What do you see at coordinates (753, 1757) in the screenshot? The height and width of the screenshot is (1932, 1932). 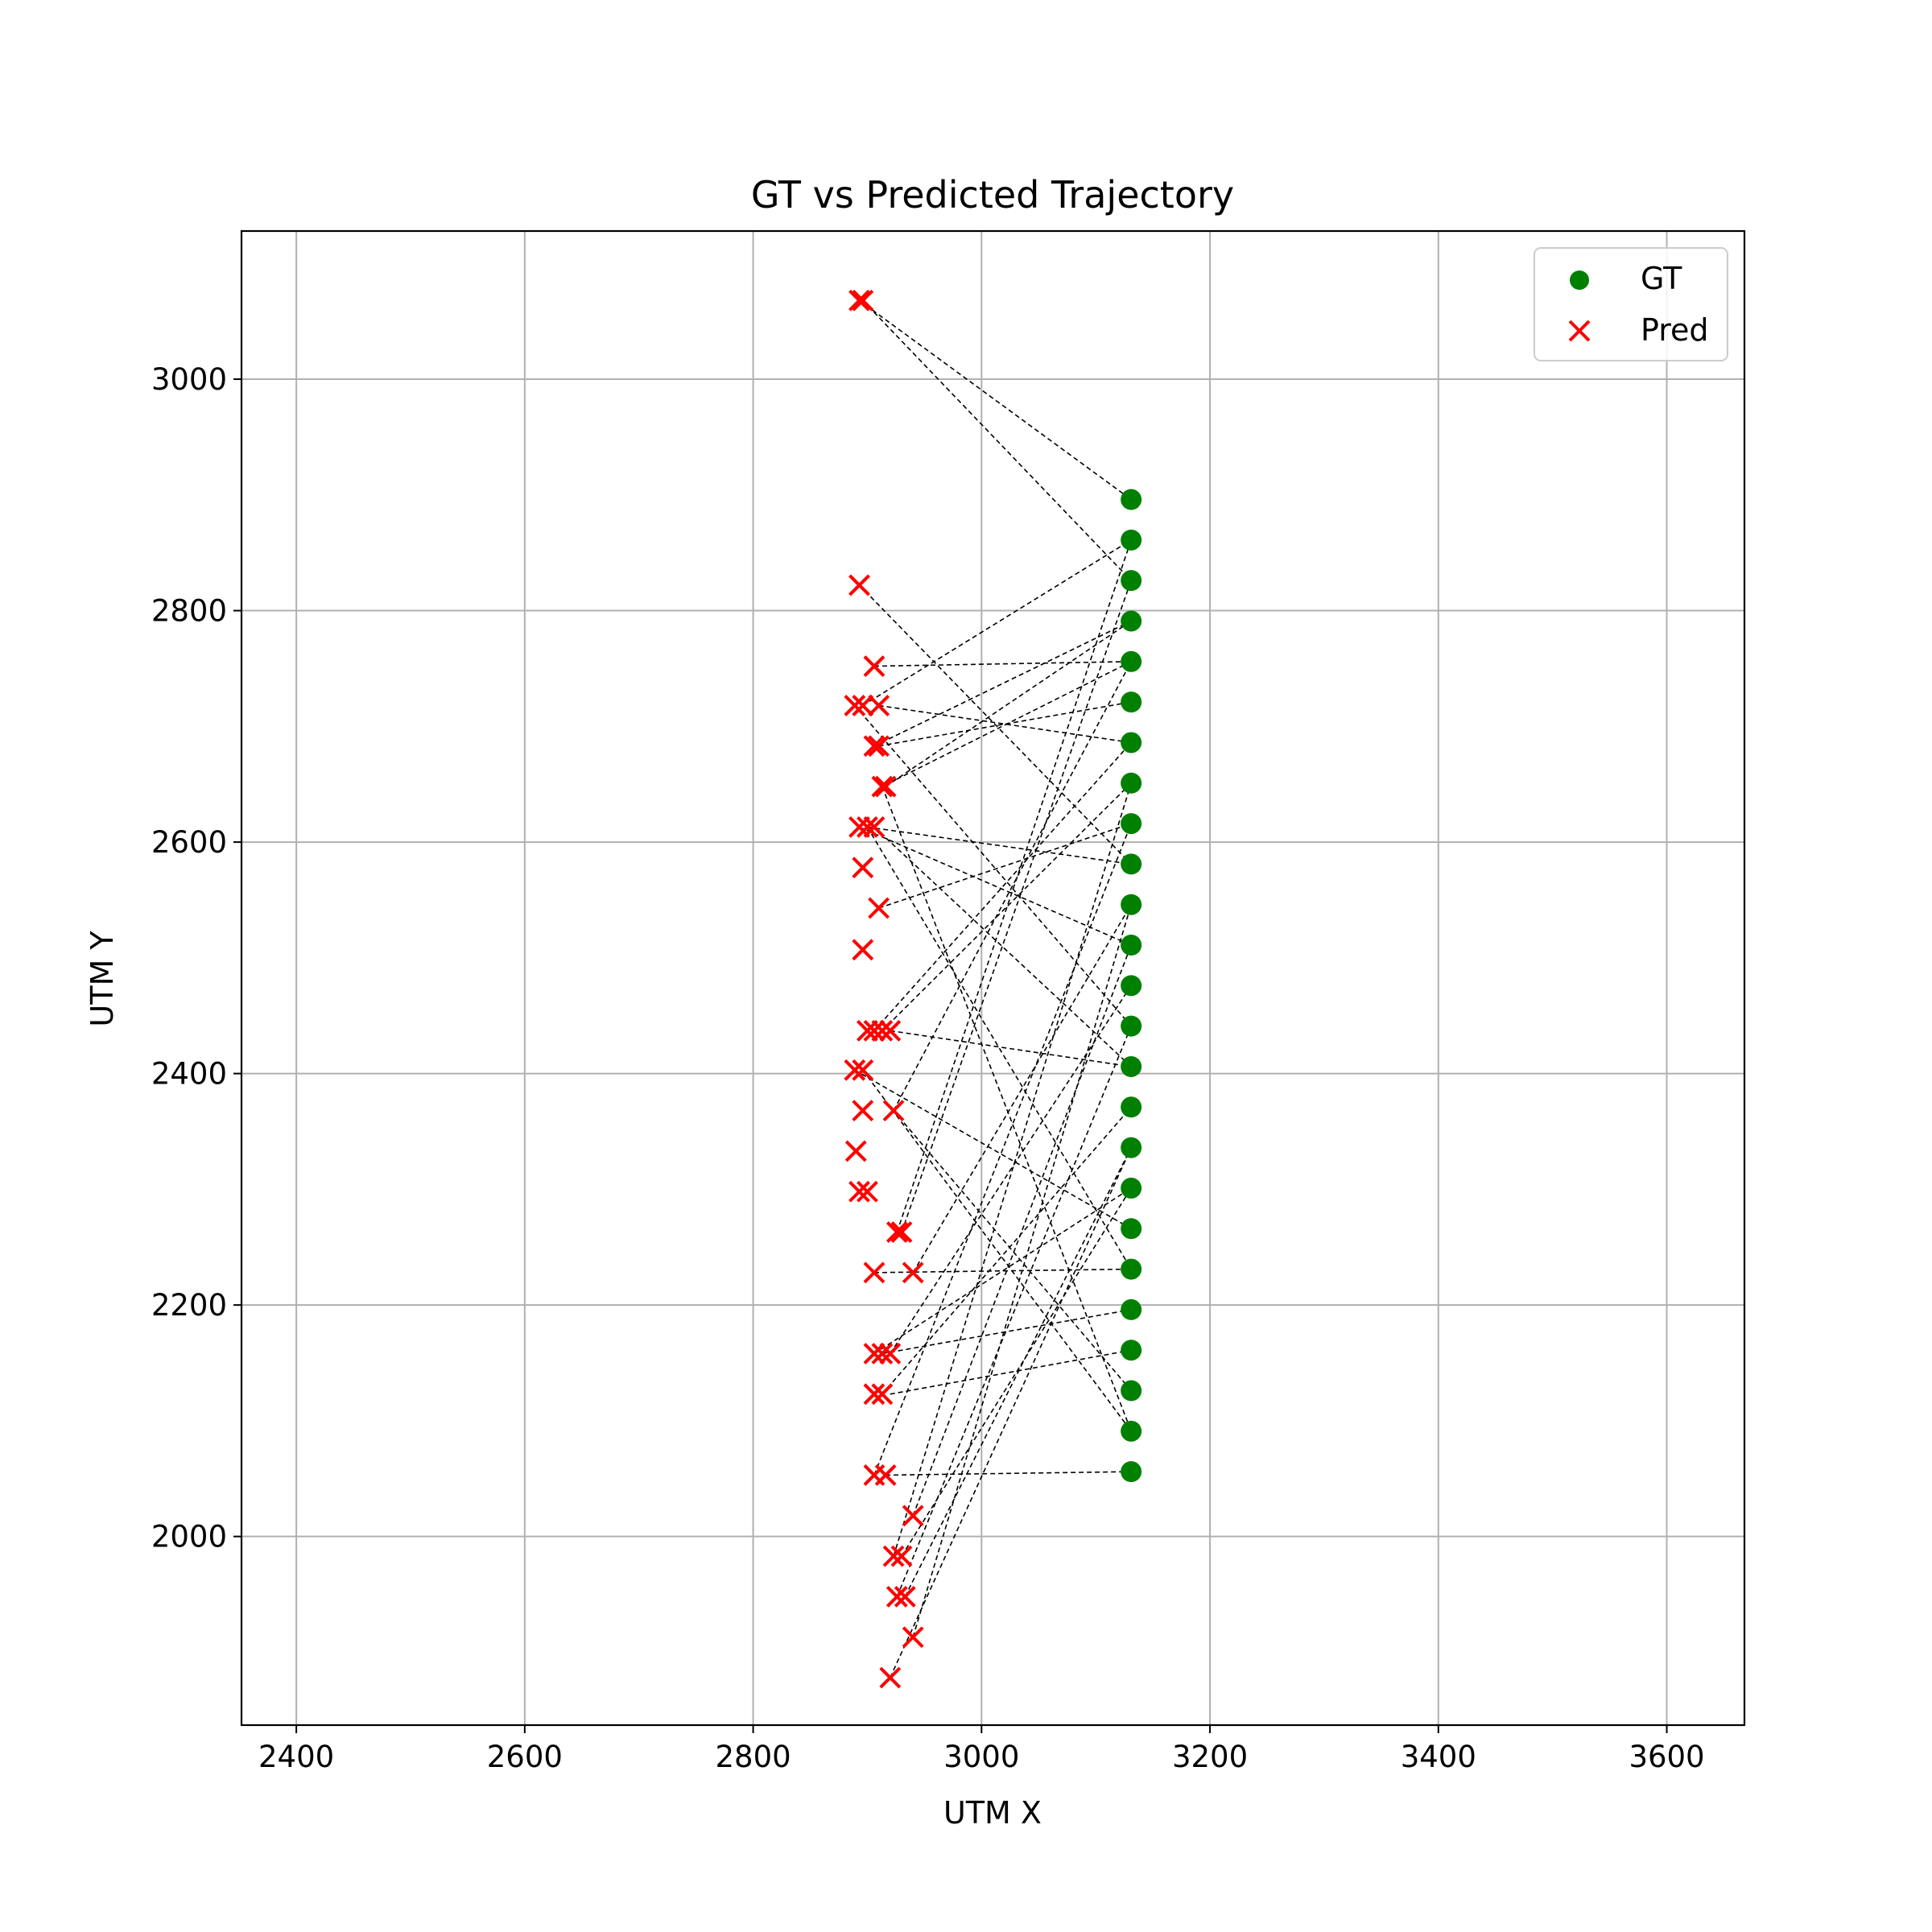 I see `x-tick-label: 2800` at bounding box center [753, 1757].